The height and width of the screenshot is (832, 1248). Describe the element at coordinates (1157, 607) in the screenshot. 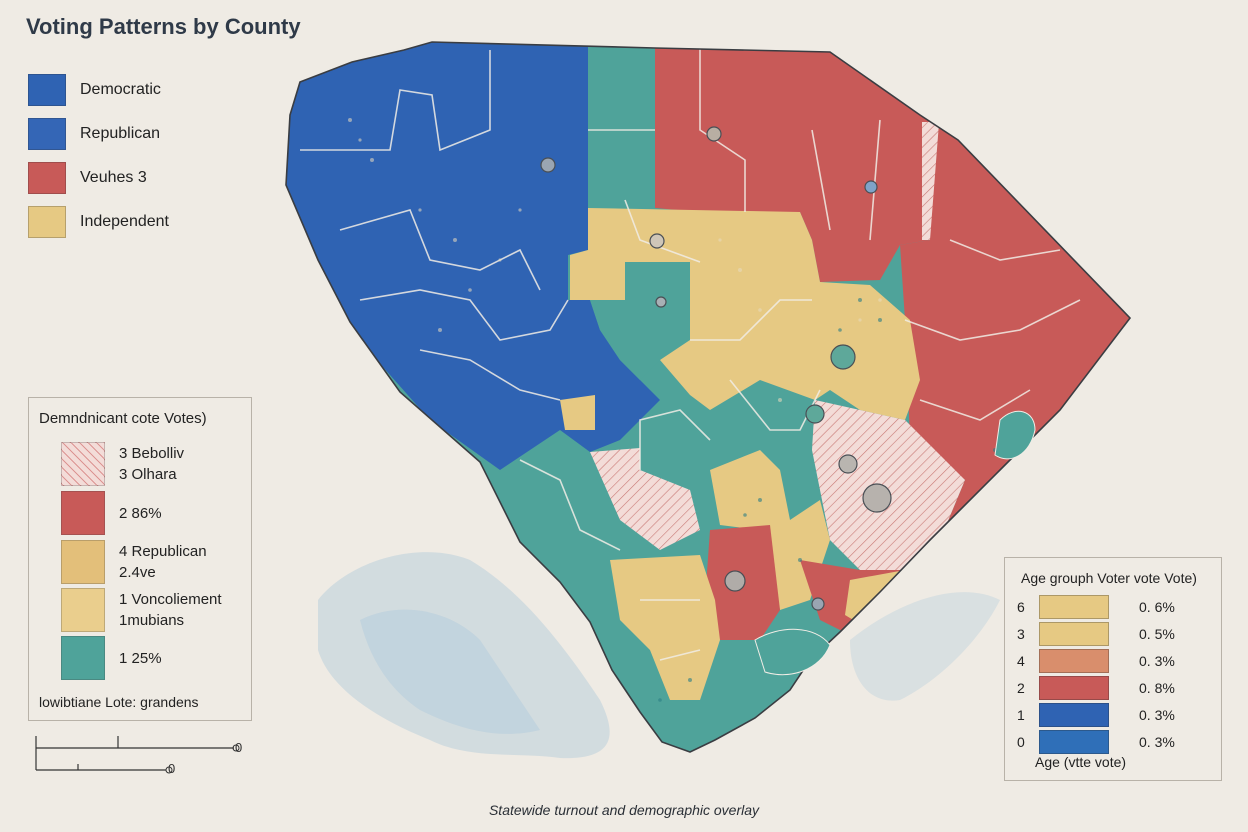

I see `age-value: 0. 6%` at that location.